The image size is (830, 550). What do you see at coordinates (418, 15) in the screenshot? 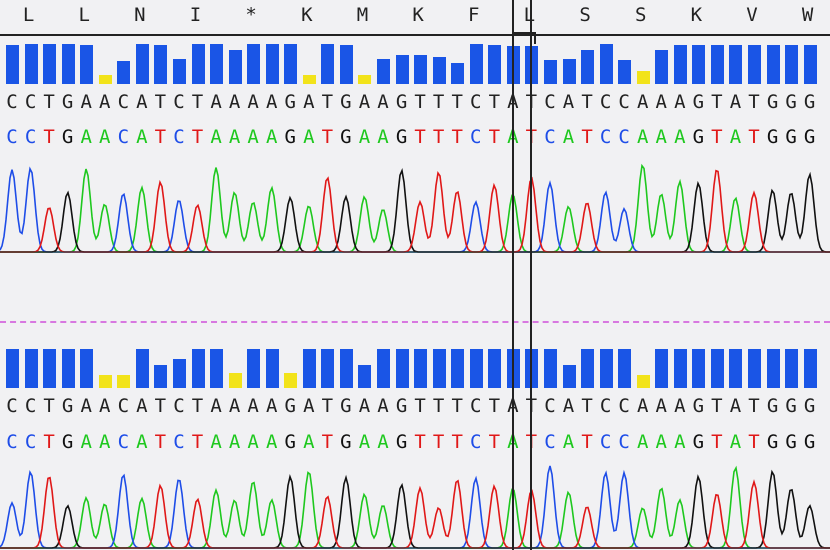
I see `amino-acid: K` at bounding box center [418, 15].